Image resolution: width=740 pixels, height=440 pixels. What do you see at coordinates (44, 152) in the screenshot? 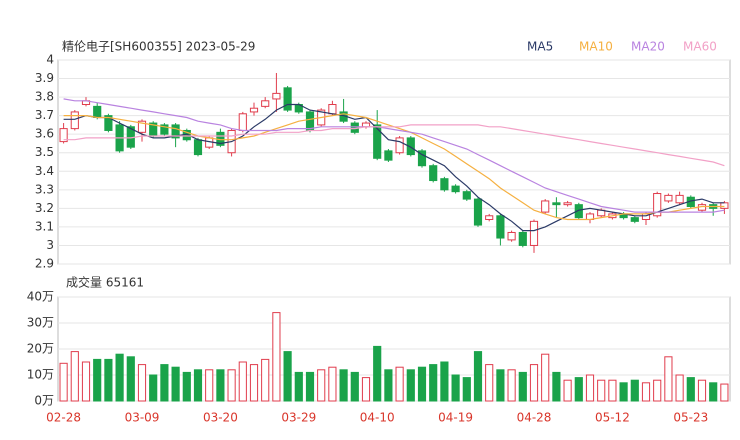
I see `y-tick-label: 3.5` at bounding box center [44, 152].